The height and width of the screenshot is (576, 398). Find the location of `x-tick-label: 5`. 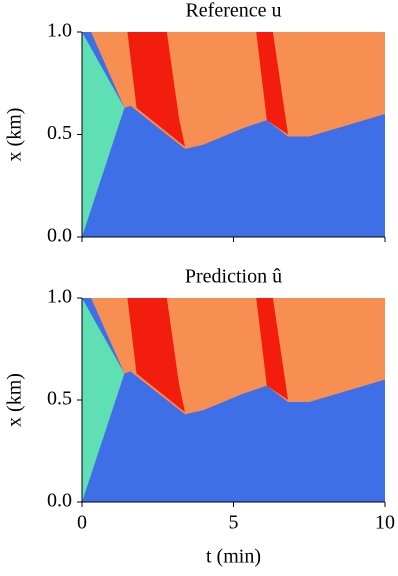

x-tick-label: 5 is located at coordinates (234, 523).